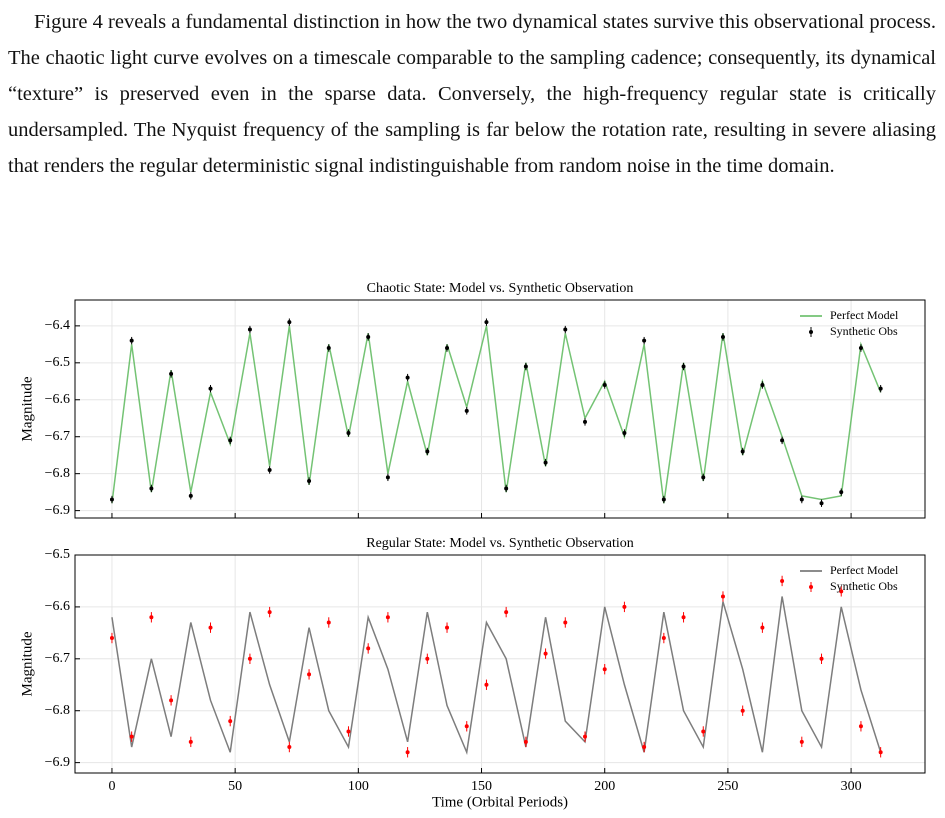  What do you see at coordinates (57, 325) in the screenshot?
I see `y-tick-label: −6.4` at bounding box center [57, 325].